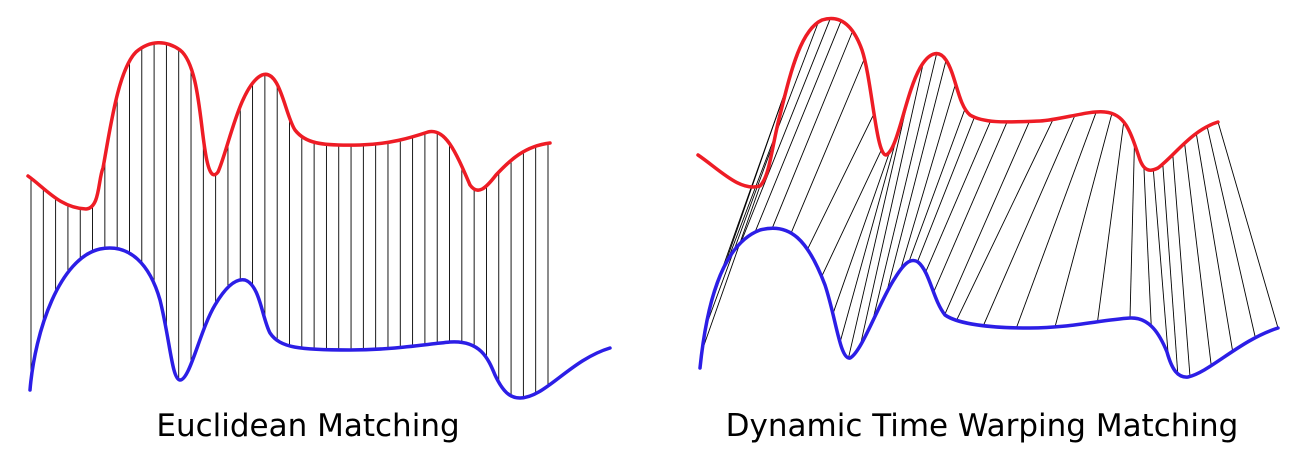 This screenshot has height=466, width=1298. What do you see at coordinates (320, 323) in the screenshot?
I see `euclidean-blue-series` at bounding box center [320, 323].